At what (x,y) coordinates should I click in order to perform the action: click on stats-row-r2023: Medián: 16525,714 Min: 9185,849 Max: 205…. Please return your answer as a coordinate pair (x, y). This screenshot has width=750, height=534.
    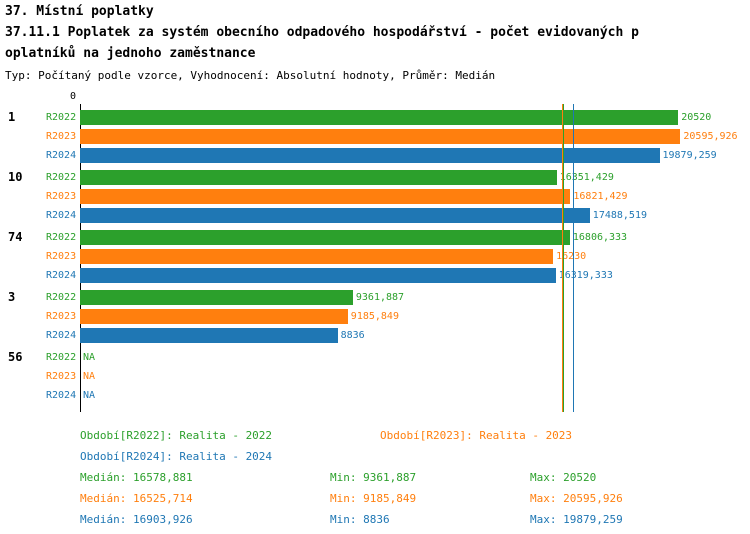
    Looking at the image, I should click on (375, 500).